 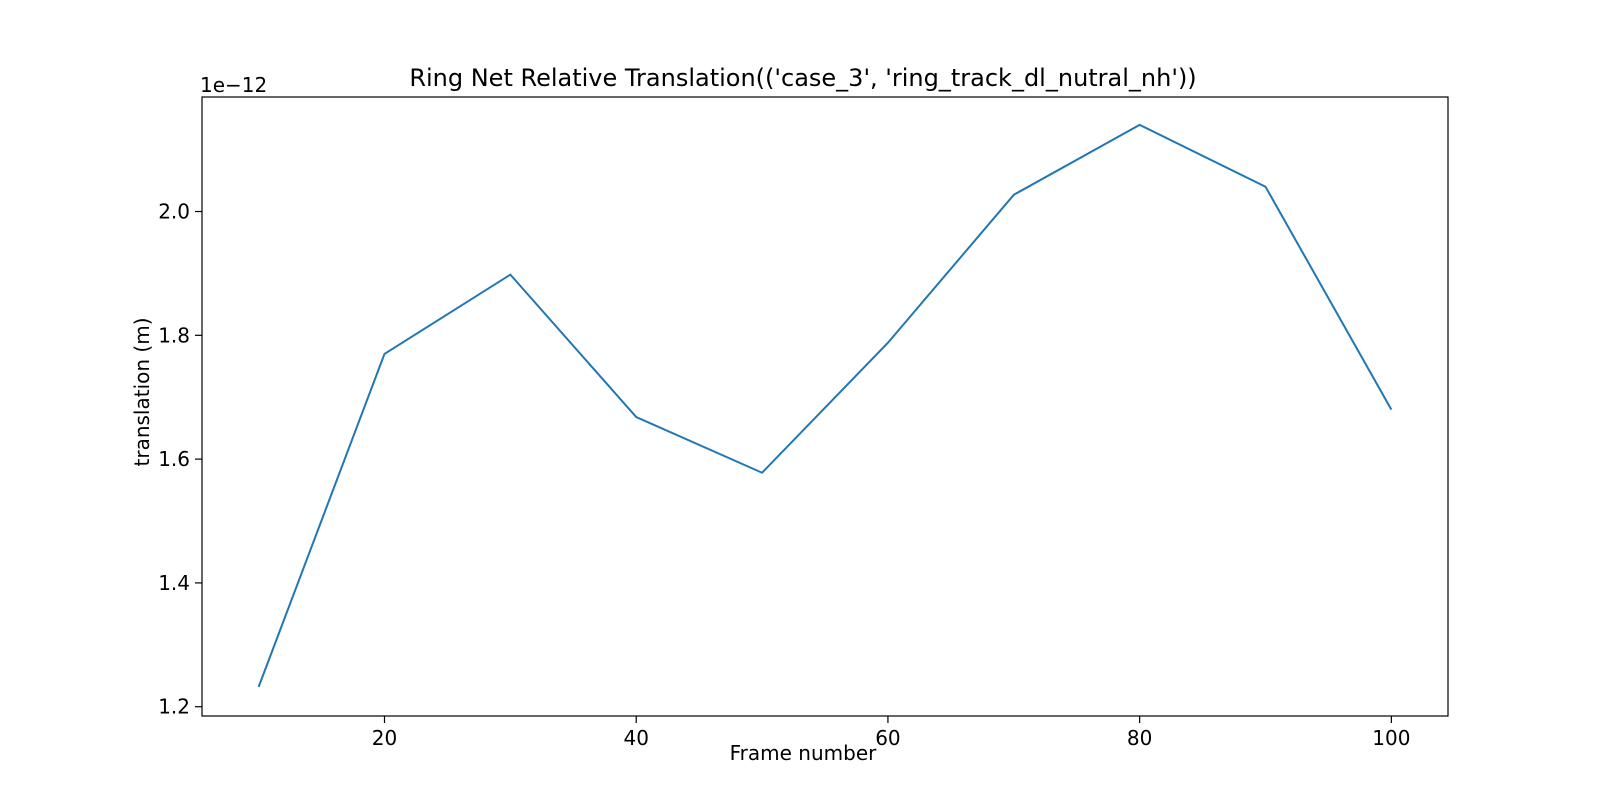 I want to click on y-axis-offset-label: 1e−12, so click(x=233, y=85).